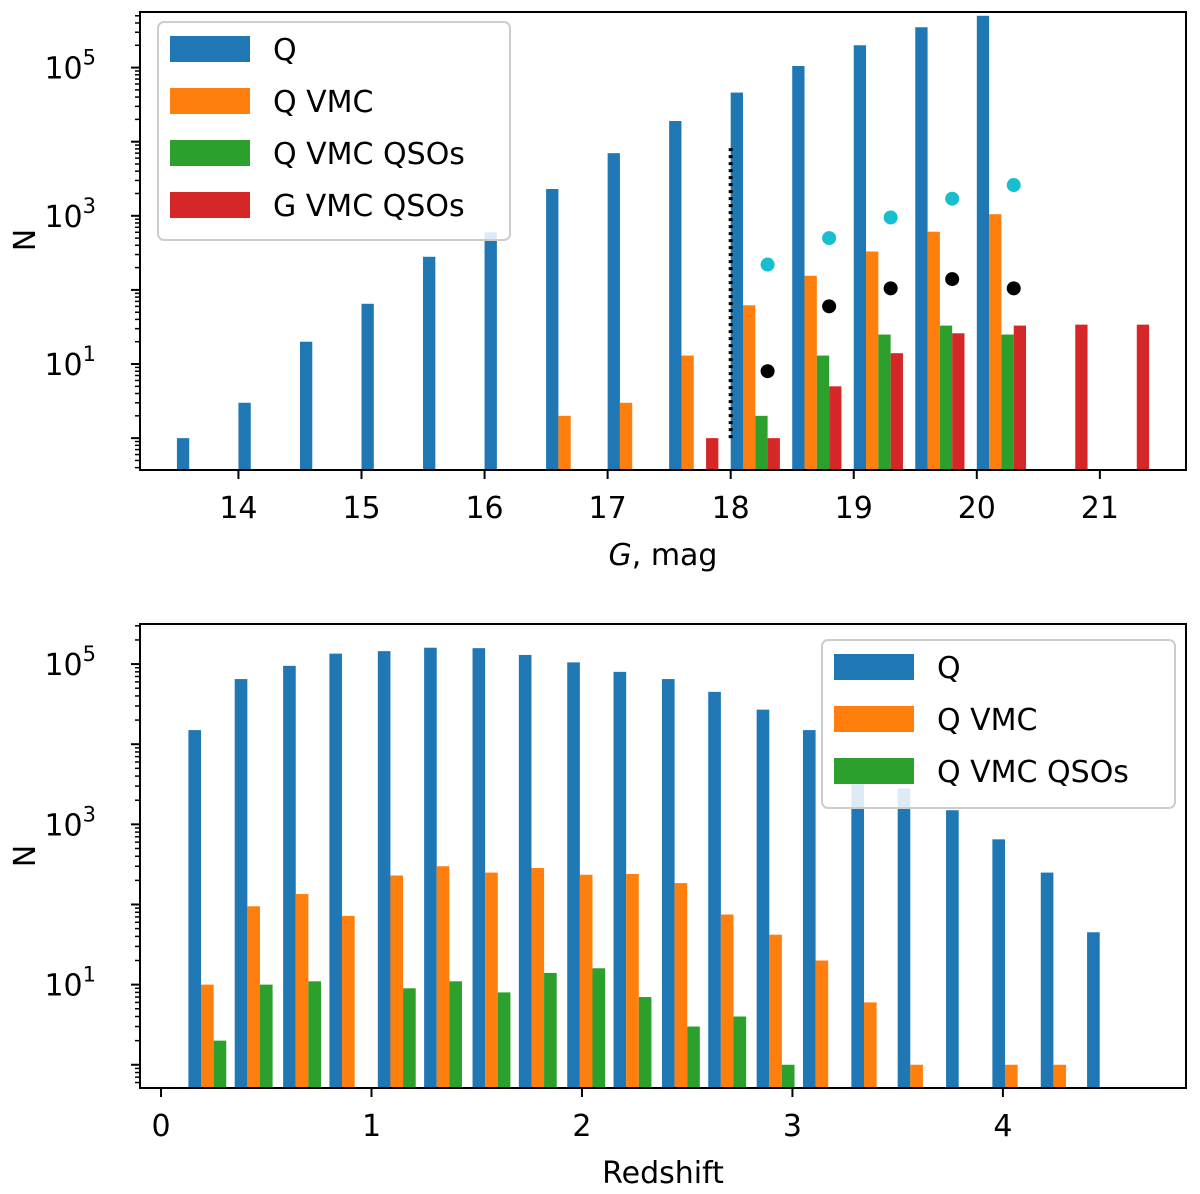  What do you see at coordinates (89, 654) in the screenshot?
I see `y-tick-exponent: 5` at bounding box center [89, 654].